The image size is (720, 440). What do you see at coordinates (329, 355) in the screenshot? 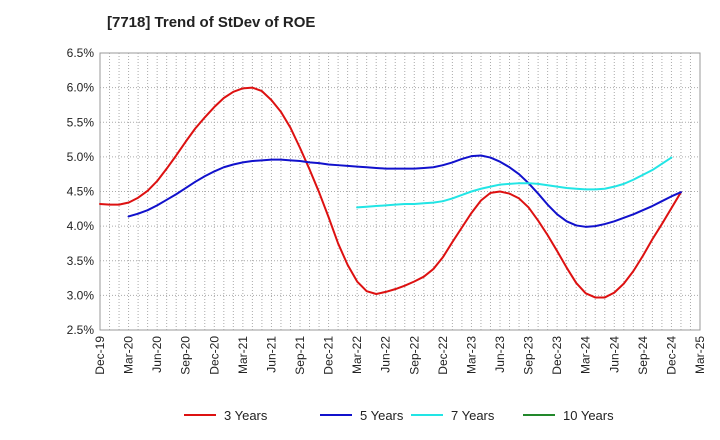
I see `x-tick-label: Dec-21` at bounding box center [329, 355].